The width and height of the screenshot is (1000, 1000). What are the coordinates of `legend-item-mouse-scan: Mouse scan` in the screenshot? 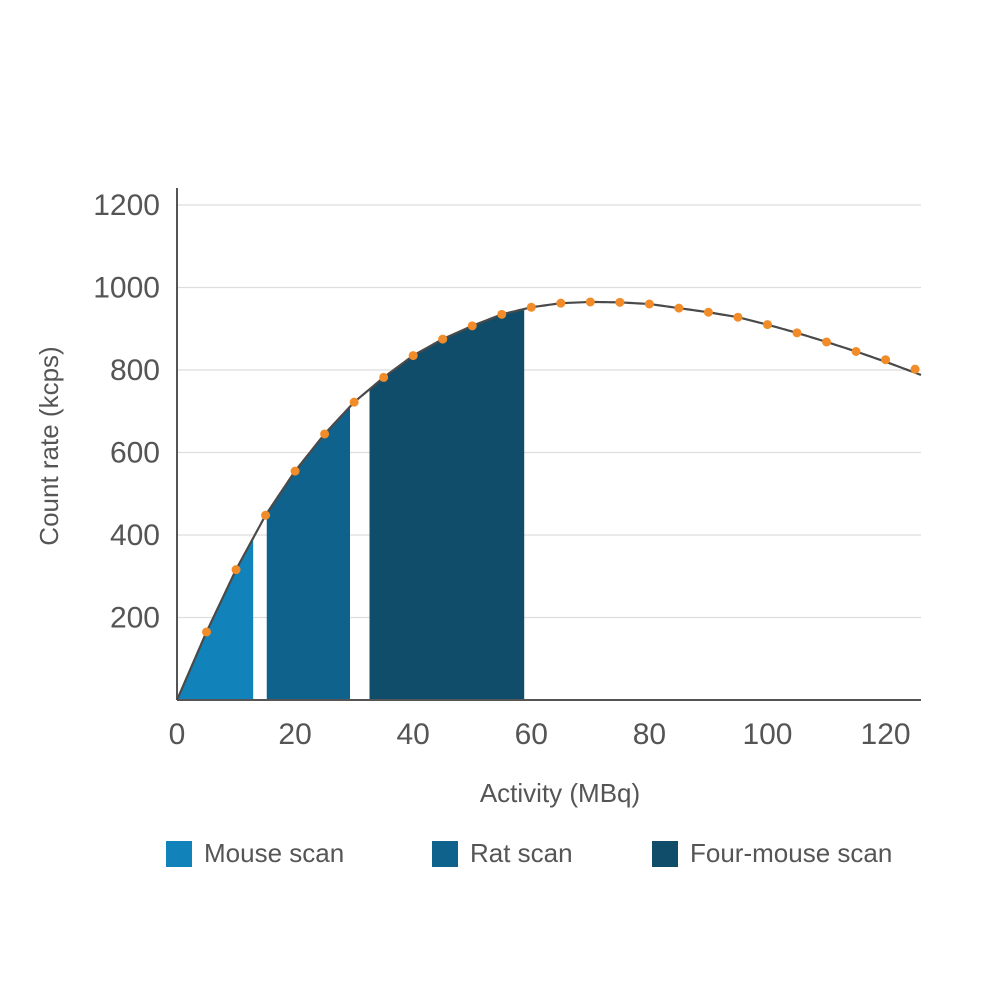 It's located at (255, 853).